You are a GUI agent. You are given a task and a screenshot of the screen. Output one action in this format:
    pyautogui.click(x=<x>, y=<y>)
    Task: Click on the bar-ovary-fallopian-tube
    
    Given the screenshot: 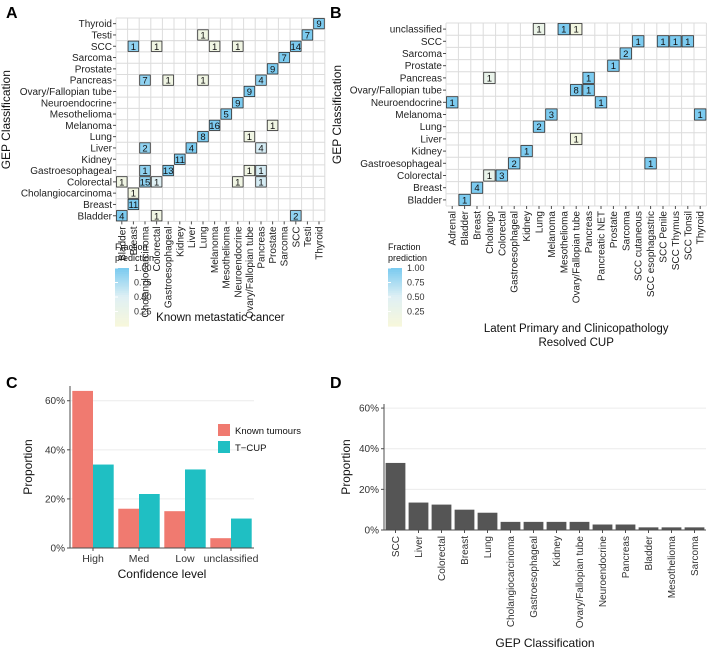 What is the action you would take?
    pyautogui.click(x=579, y=525)
    